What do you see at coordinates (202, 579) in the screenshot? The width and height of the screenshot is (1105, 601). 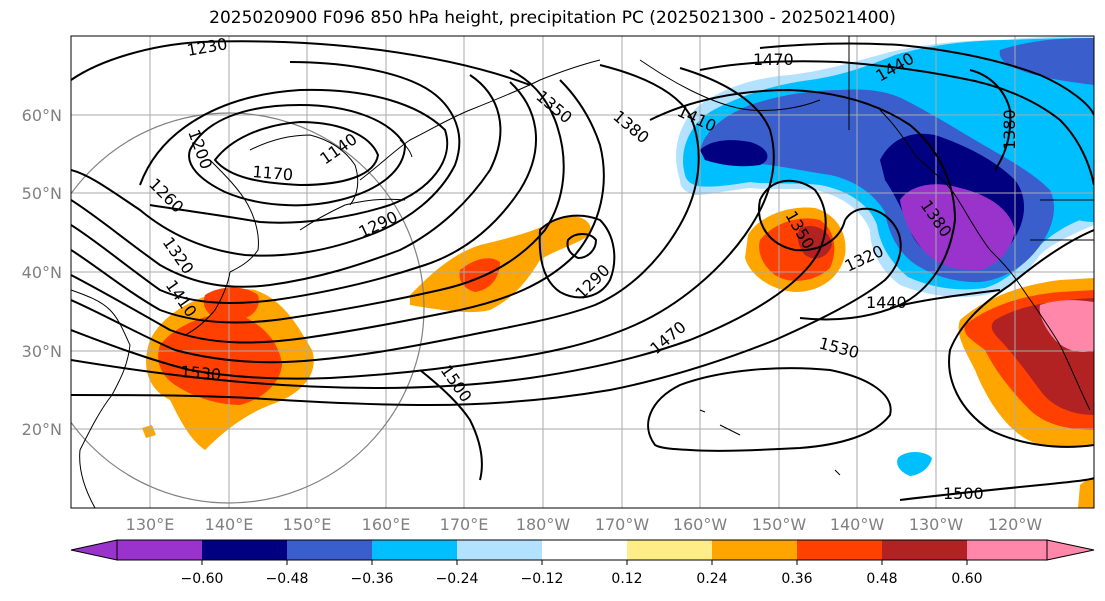 I see `colorbar-tick-label: −0.60` at bounding box center [202, 579].